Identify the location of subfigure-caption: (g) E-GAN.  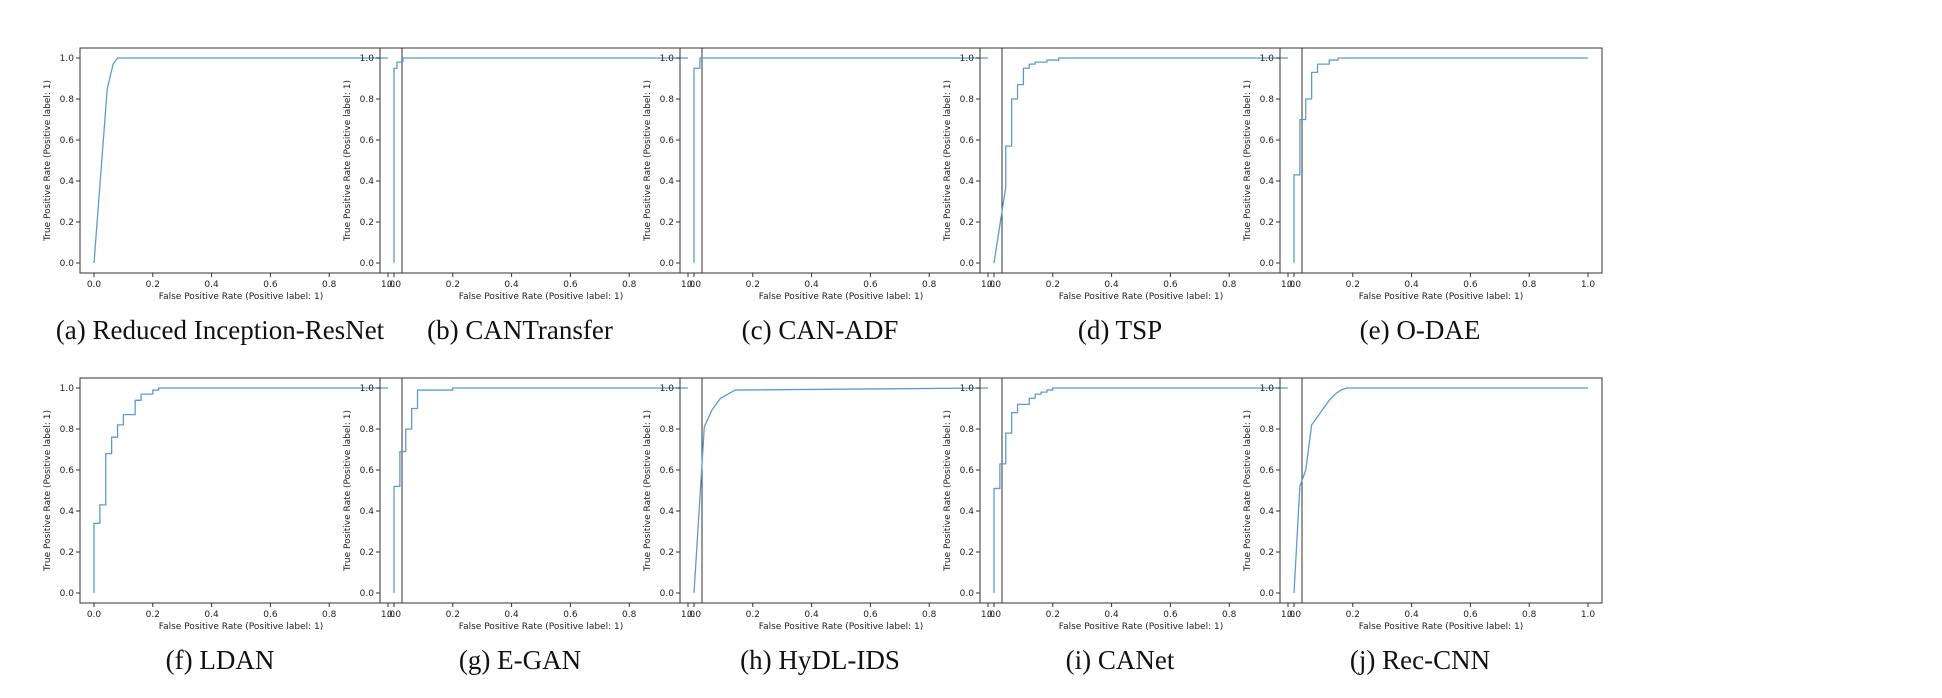
(520, 660).